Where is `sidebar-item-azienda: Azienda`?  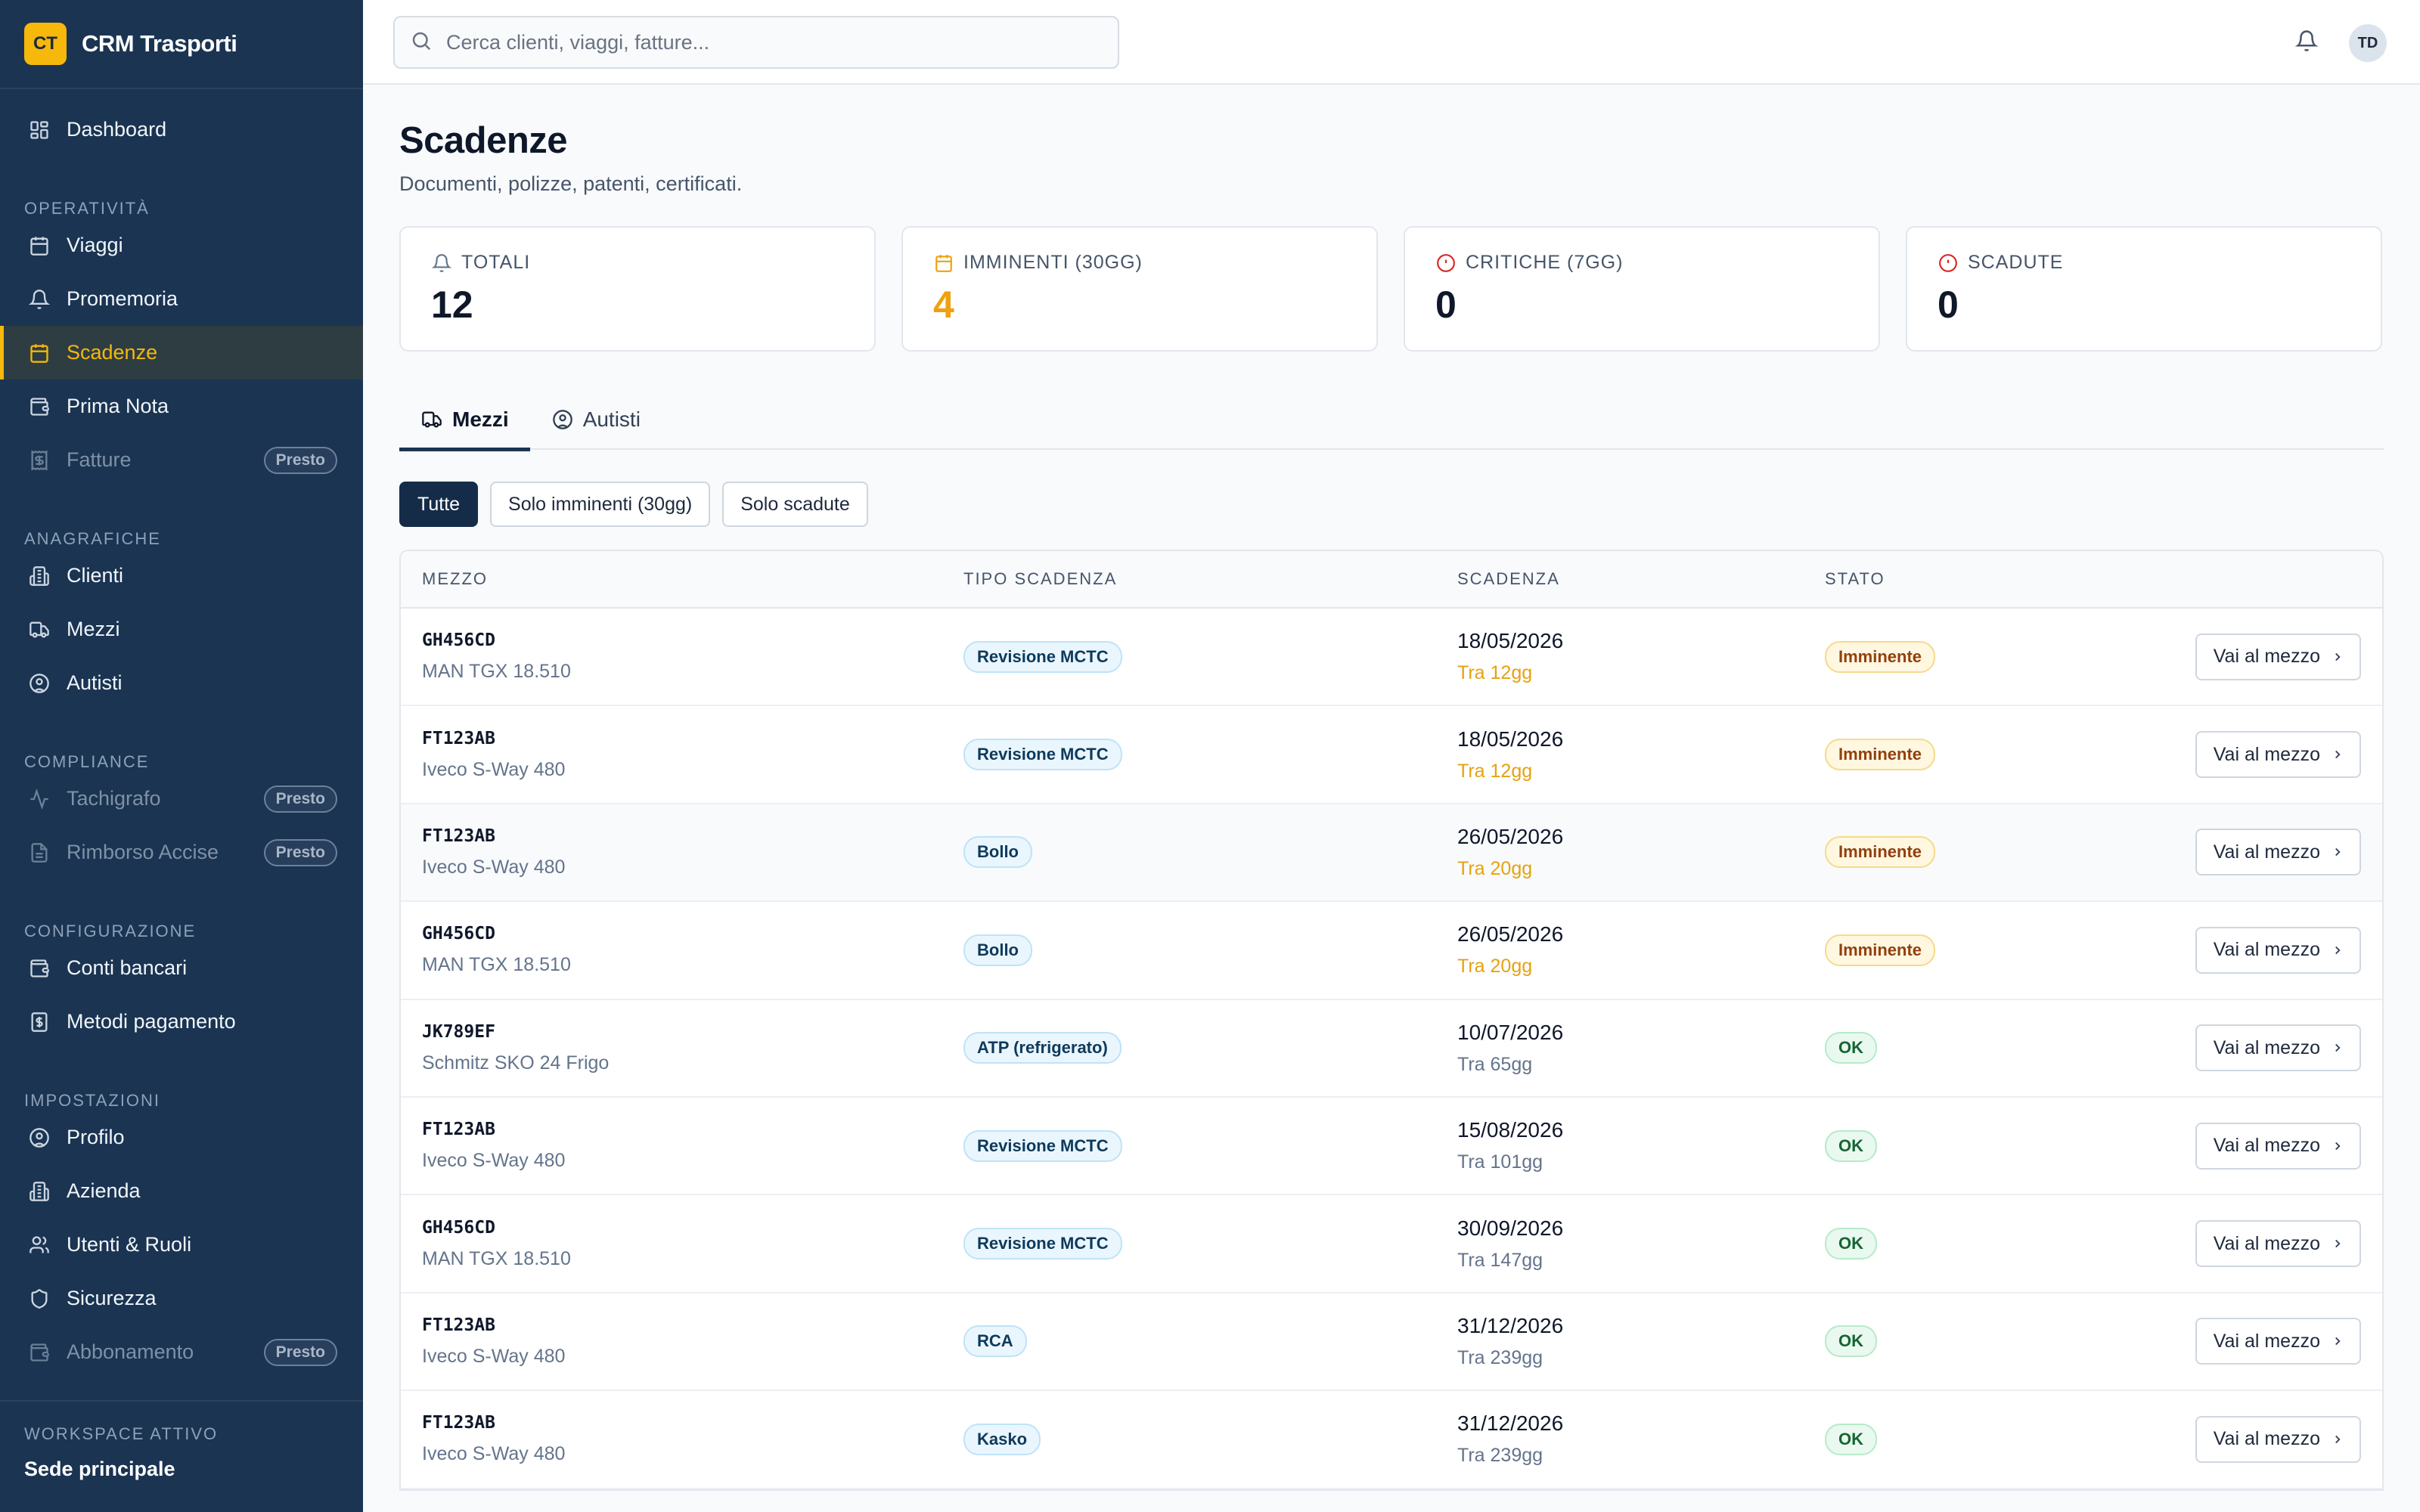 sidebar-item-azienda: Azienda is located at coordinates (181, 1191).